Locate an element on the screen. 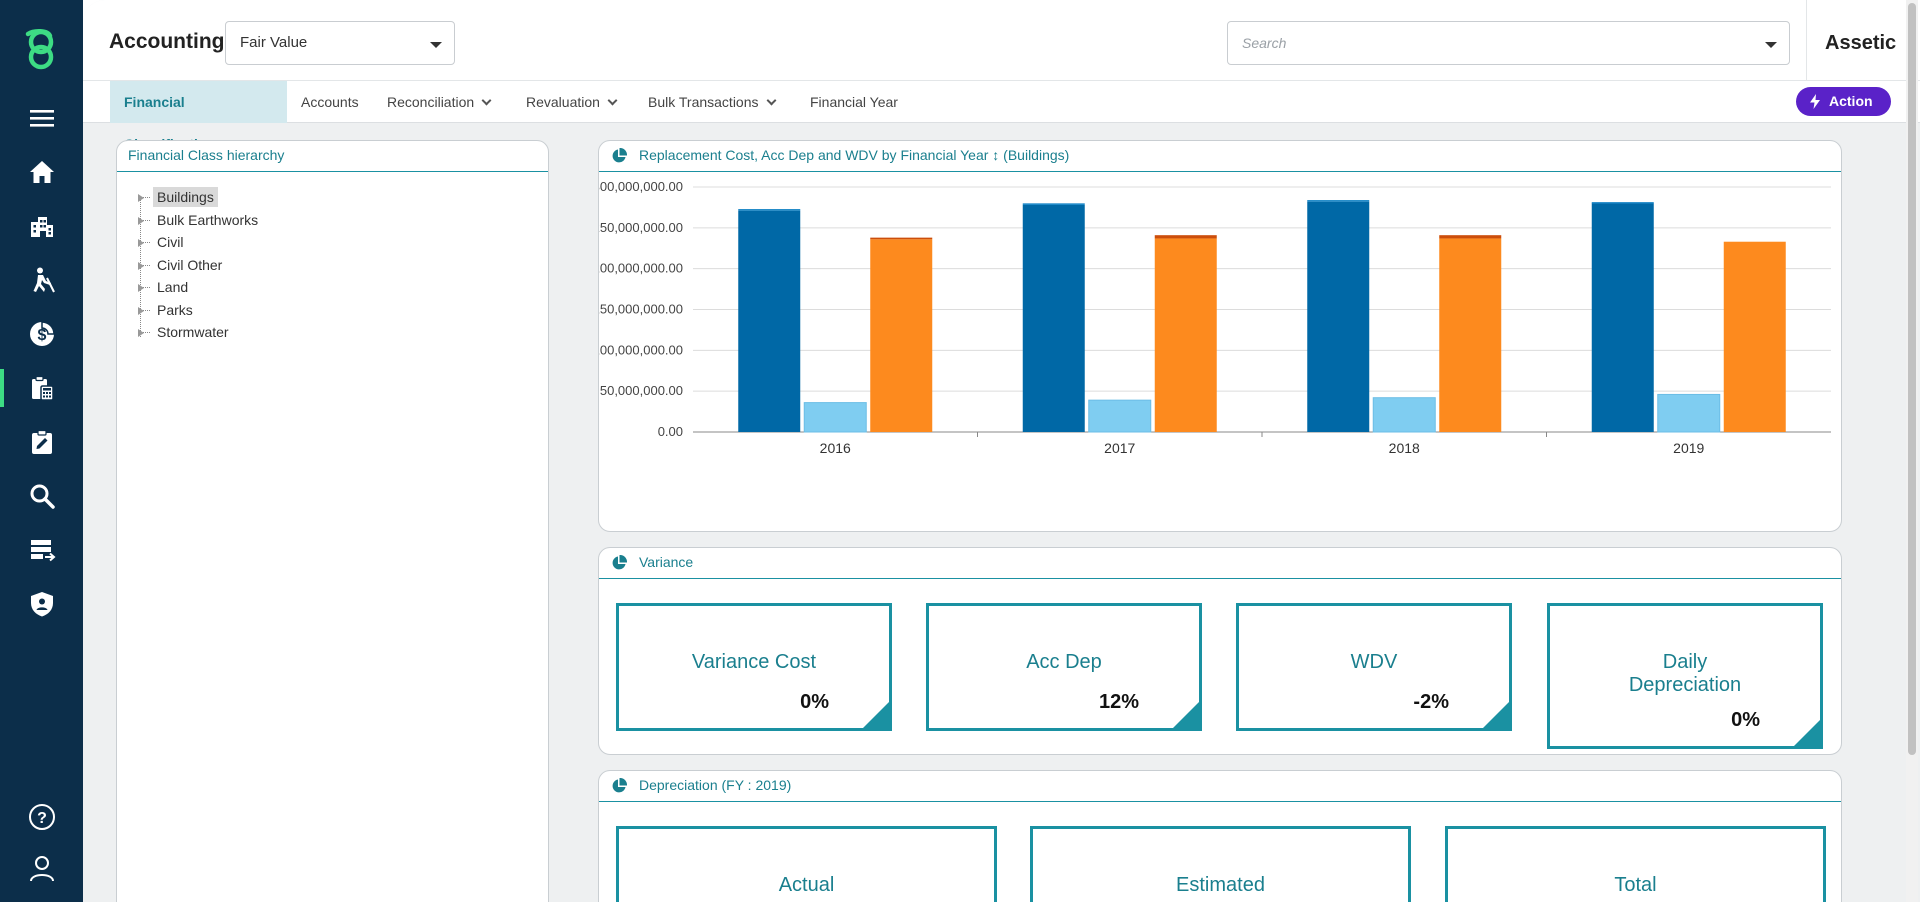 This screenshot has width=1920, height=902. search-icon is located at coordinates (41, 496).